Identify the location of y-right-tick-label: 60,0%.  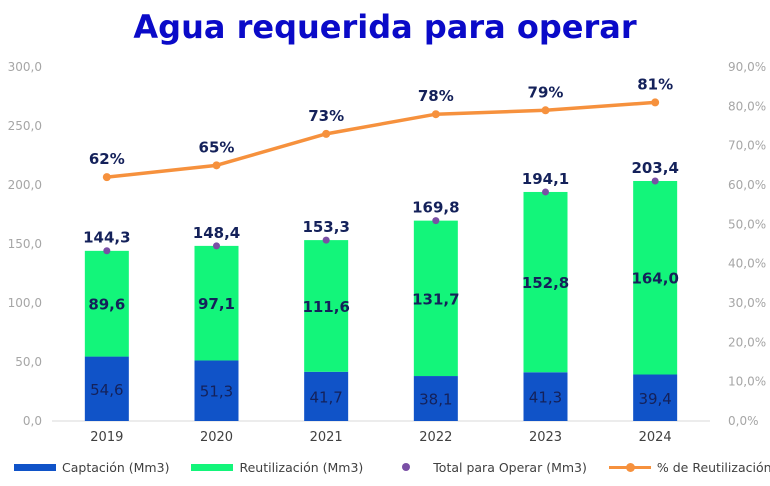
(747, 185).